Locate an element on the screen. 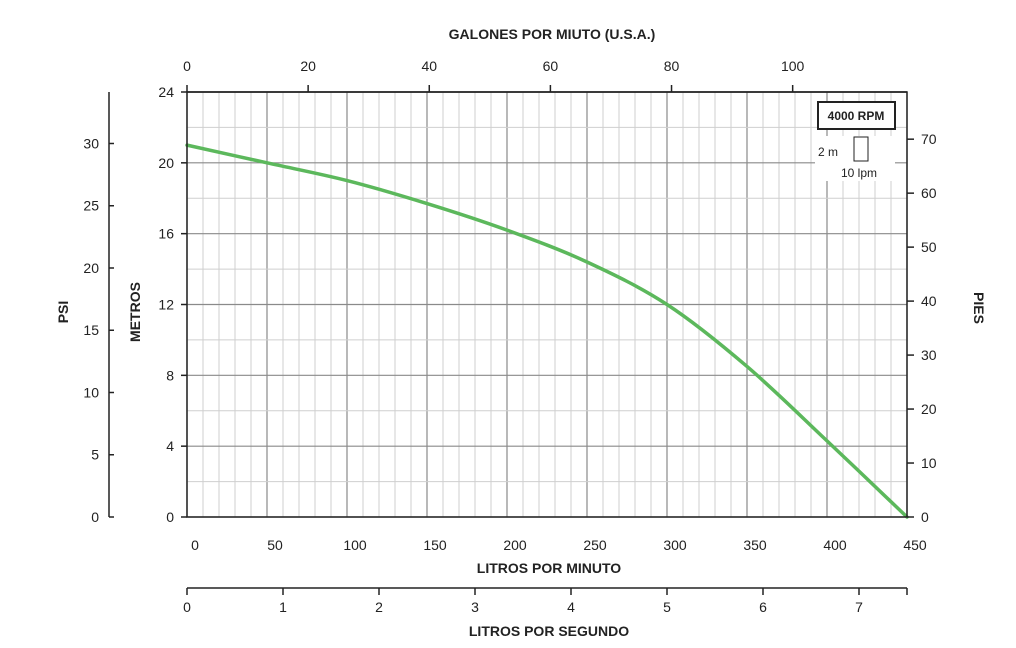 This screenshot has width=1016, height=648. y-axis-title: METROS is located at coordinates (135, 312).